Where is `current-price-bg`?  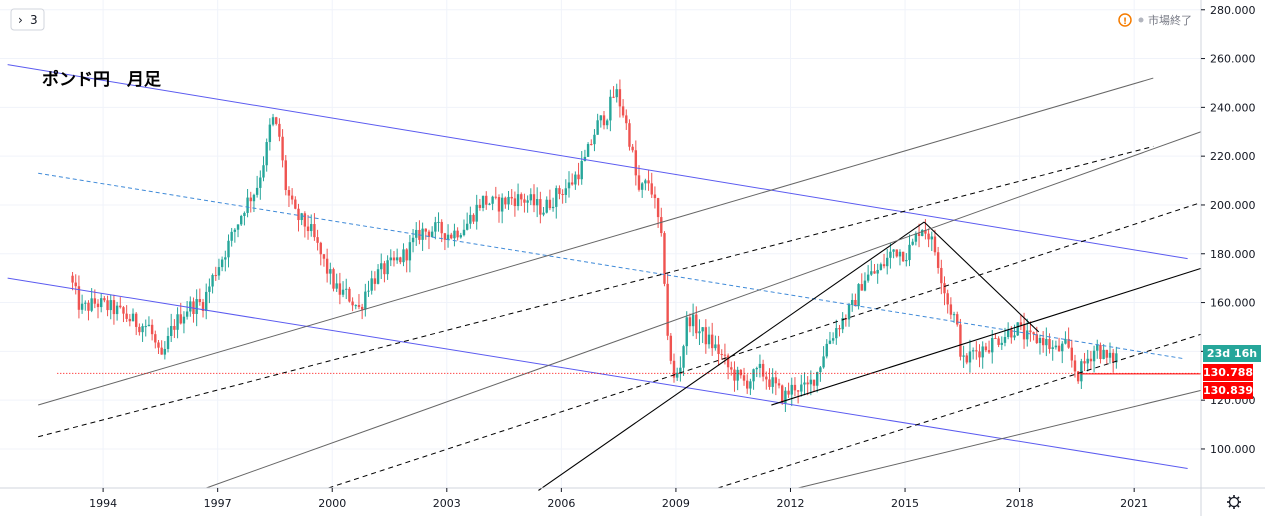 current-price-bg is located at coordinates (1228, 372).